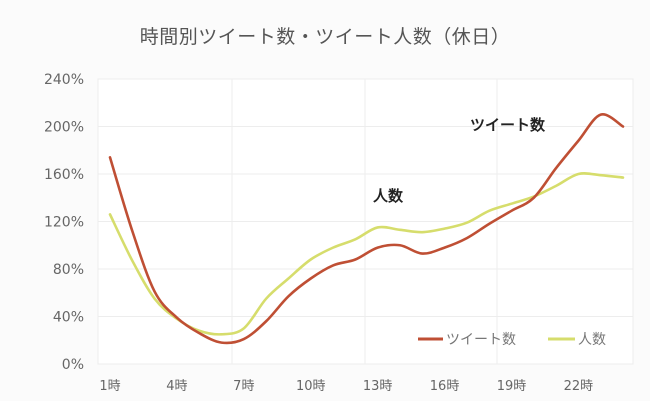 The image size is (650, 401). I want to click on chart-title: 時間別ツイート数・ツイート人数（休日）, so click(325, 37).